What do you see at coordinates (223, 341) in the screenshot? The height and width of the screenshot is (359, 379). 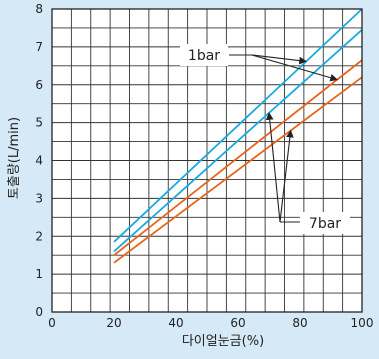 I see `x-axis-label: 다이얼눈금(%)` at bounding box center [223, 341].